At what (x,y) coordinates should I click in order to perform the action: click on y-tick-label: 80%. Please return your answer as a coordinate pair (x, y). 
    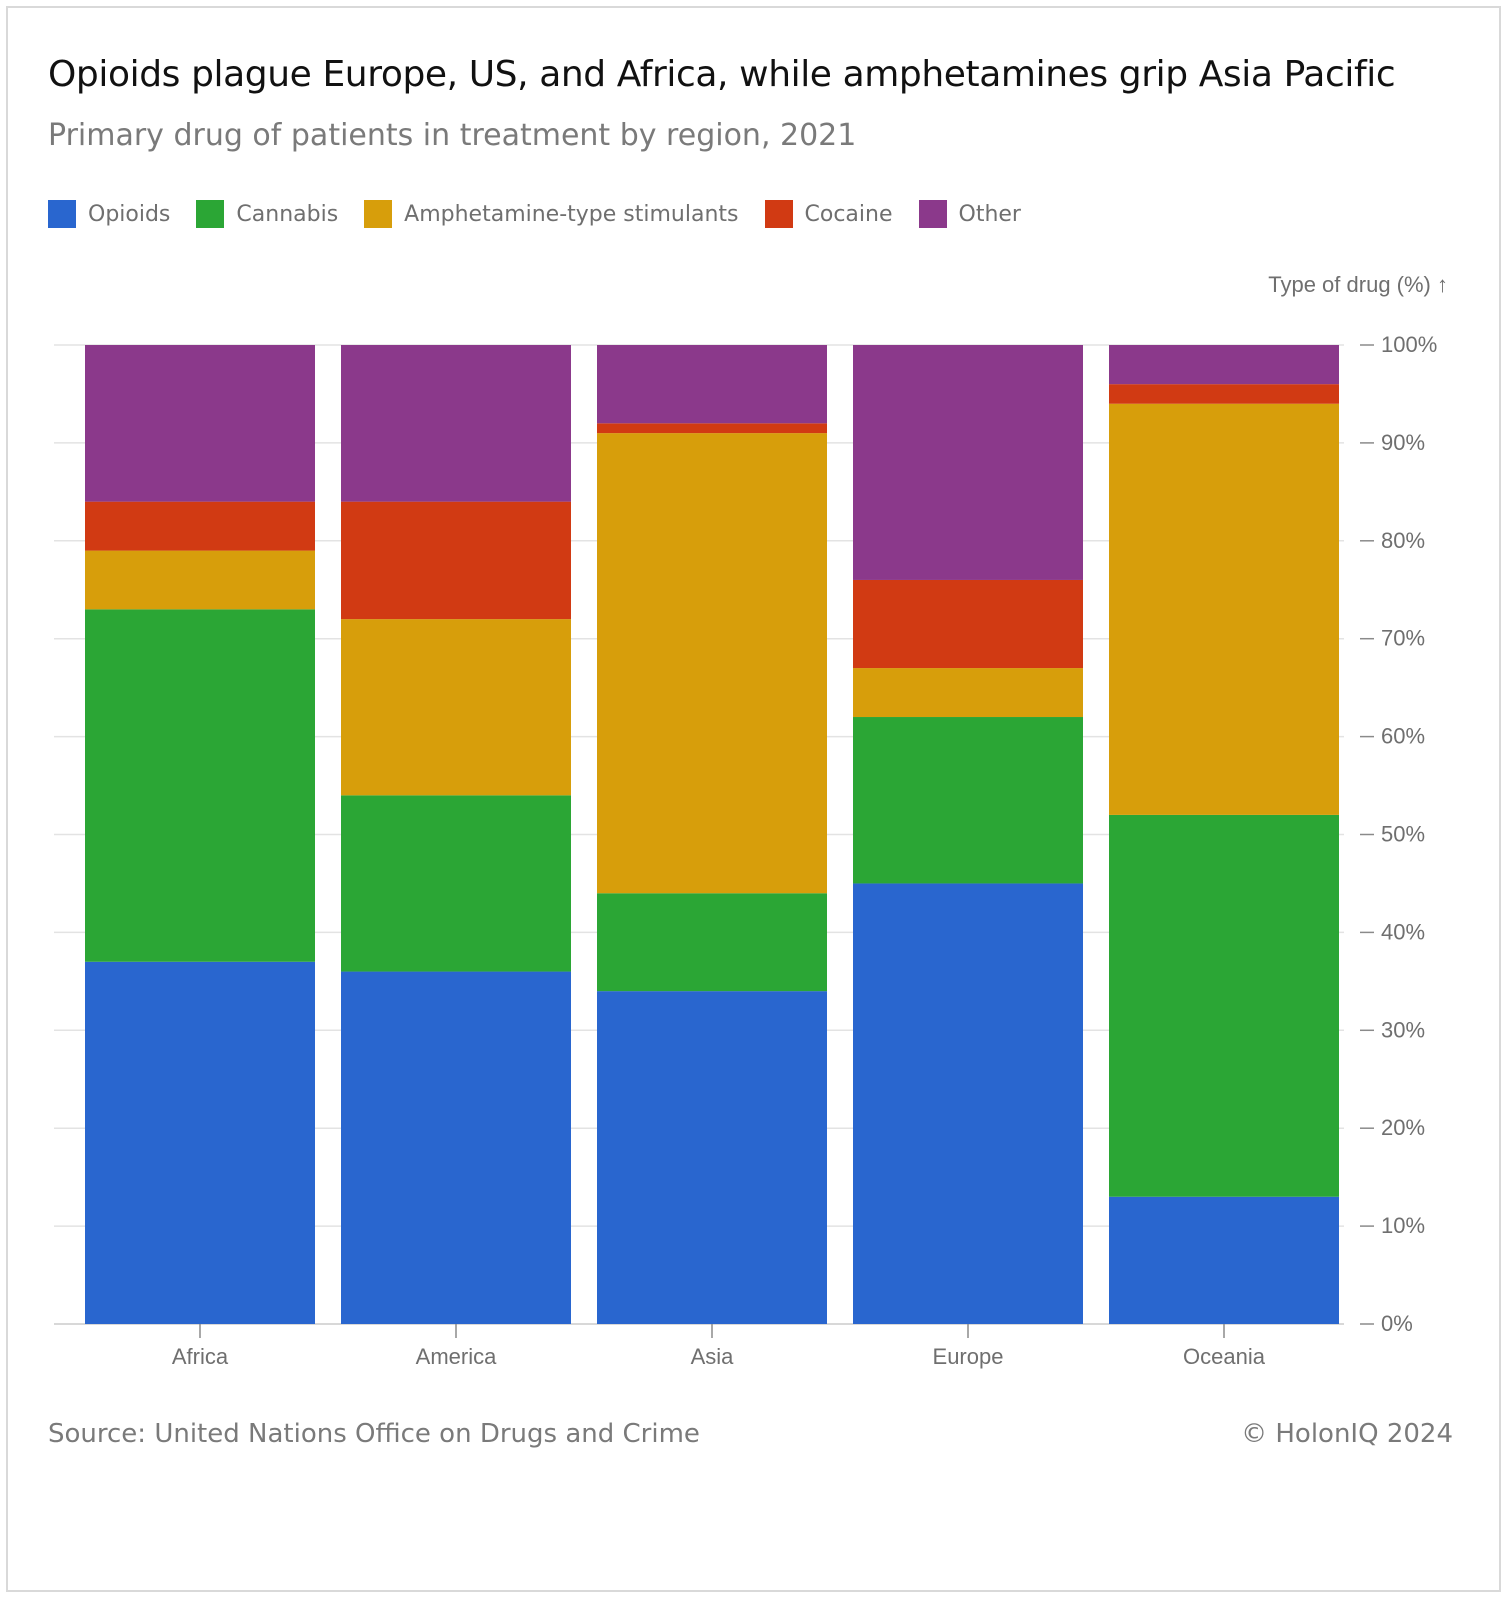
    Looking at the image, I should click on (1403, 540).